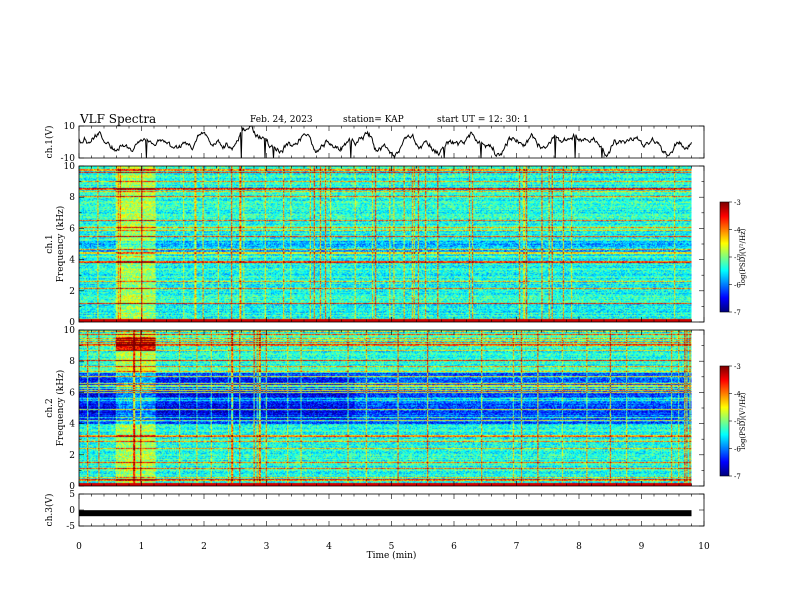  I want to click on x-tick-label: 8, so click(579, 547).